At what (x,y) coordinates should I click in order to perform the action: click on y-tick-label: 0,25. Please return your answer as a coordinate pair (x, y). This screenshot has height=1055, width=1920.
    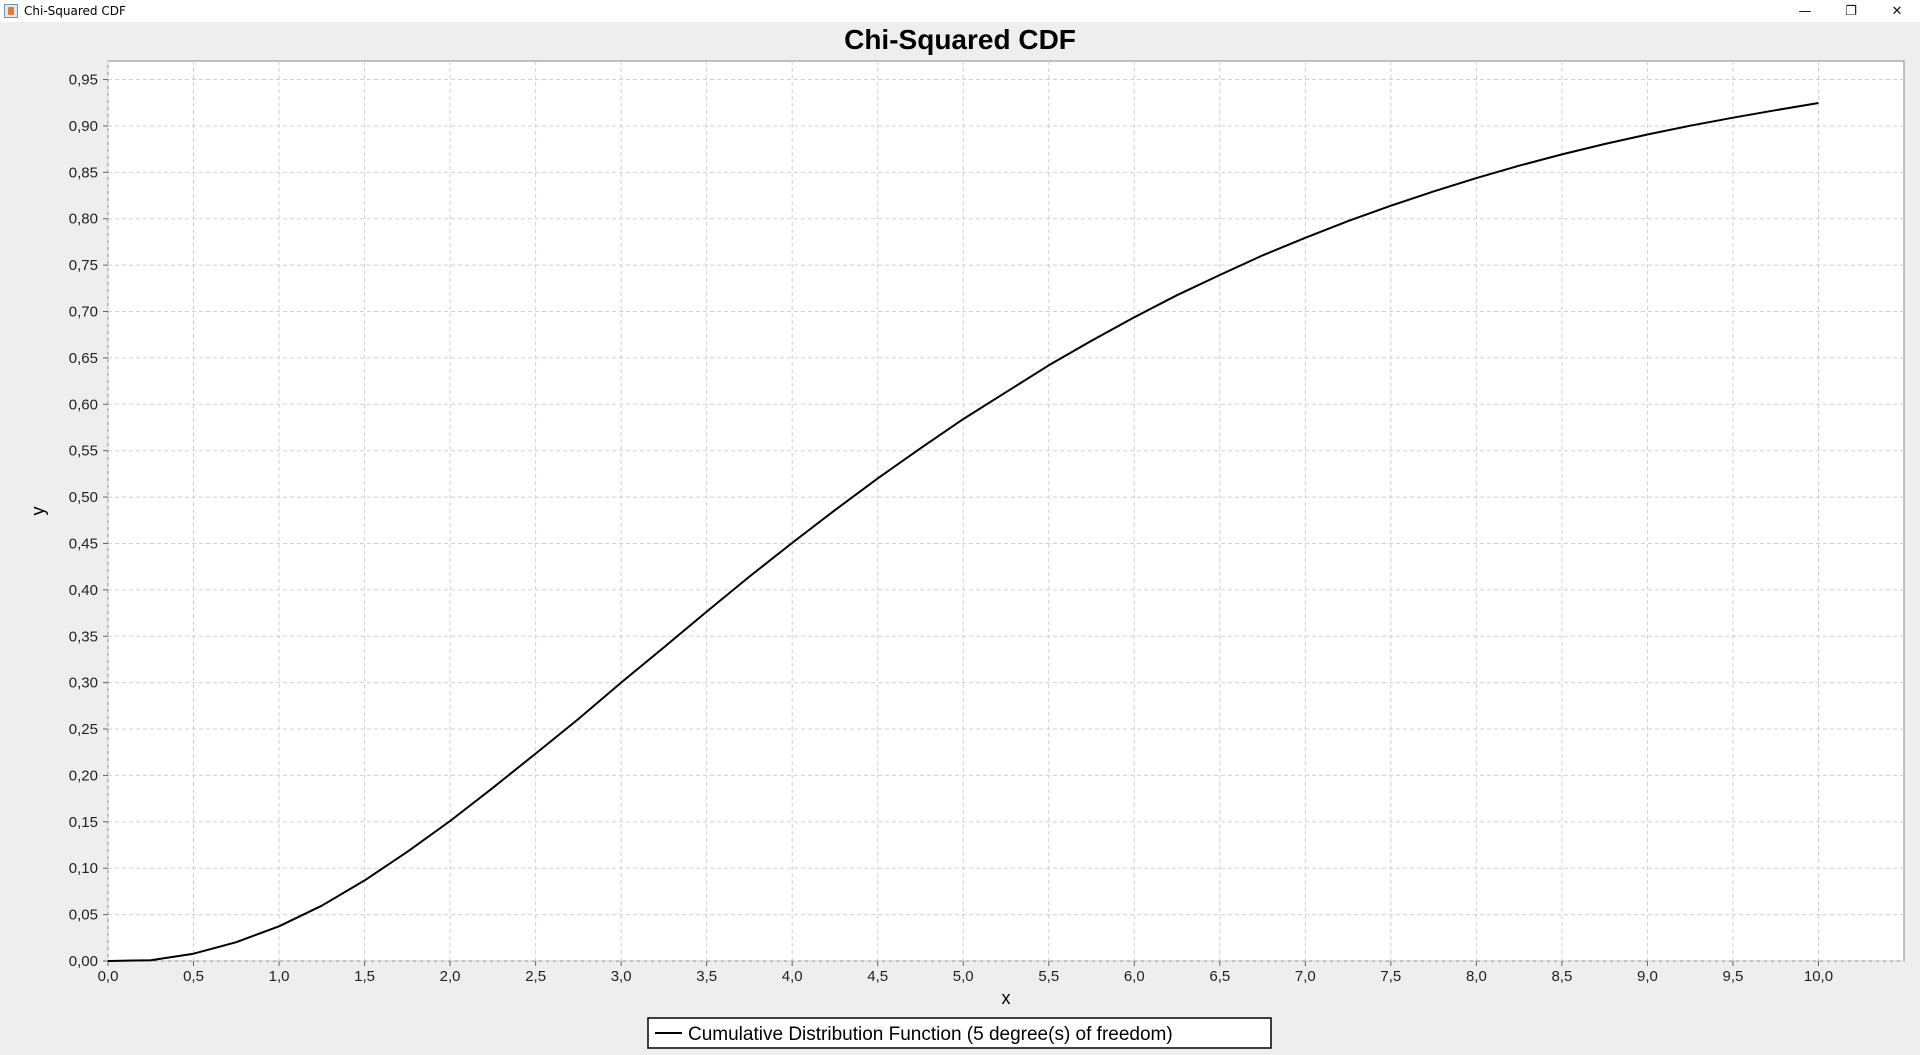
    Looking at the image, I should click on (83, 729).